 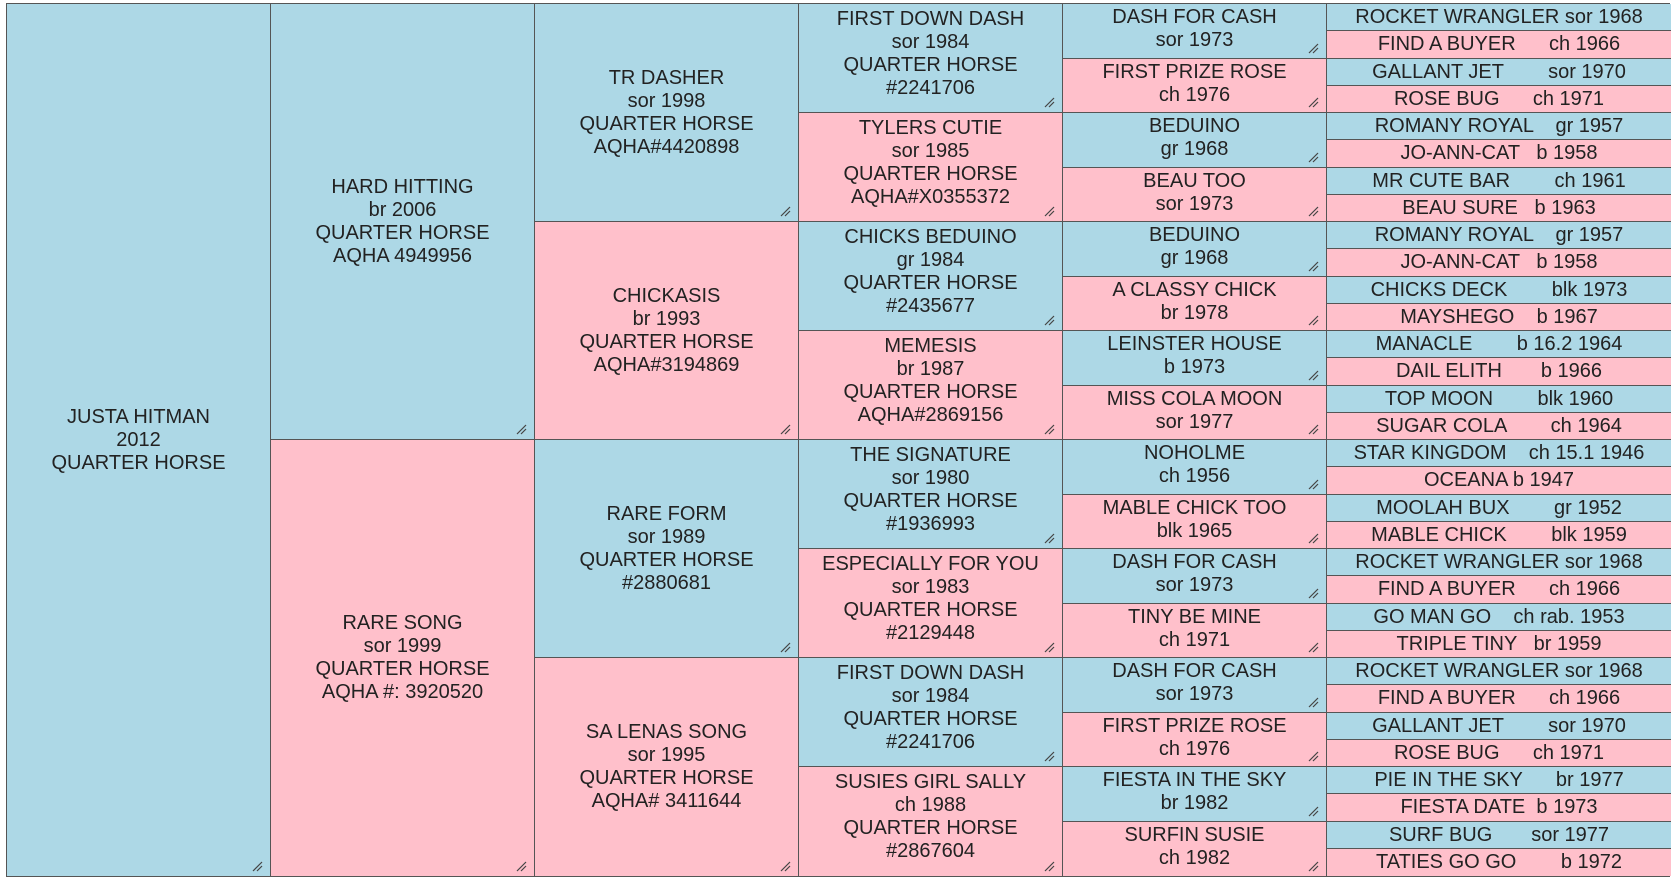 What do you see at coordinates (1499, 808) in the screenshot?
I see `gen6-horse-cell: FIESTA DATE b 1973` at bounding box center [1499, 808].